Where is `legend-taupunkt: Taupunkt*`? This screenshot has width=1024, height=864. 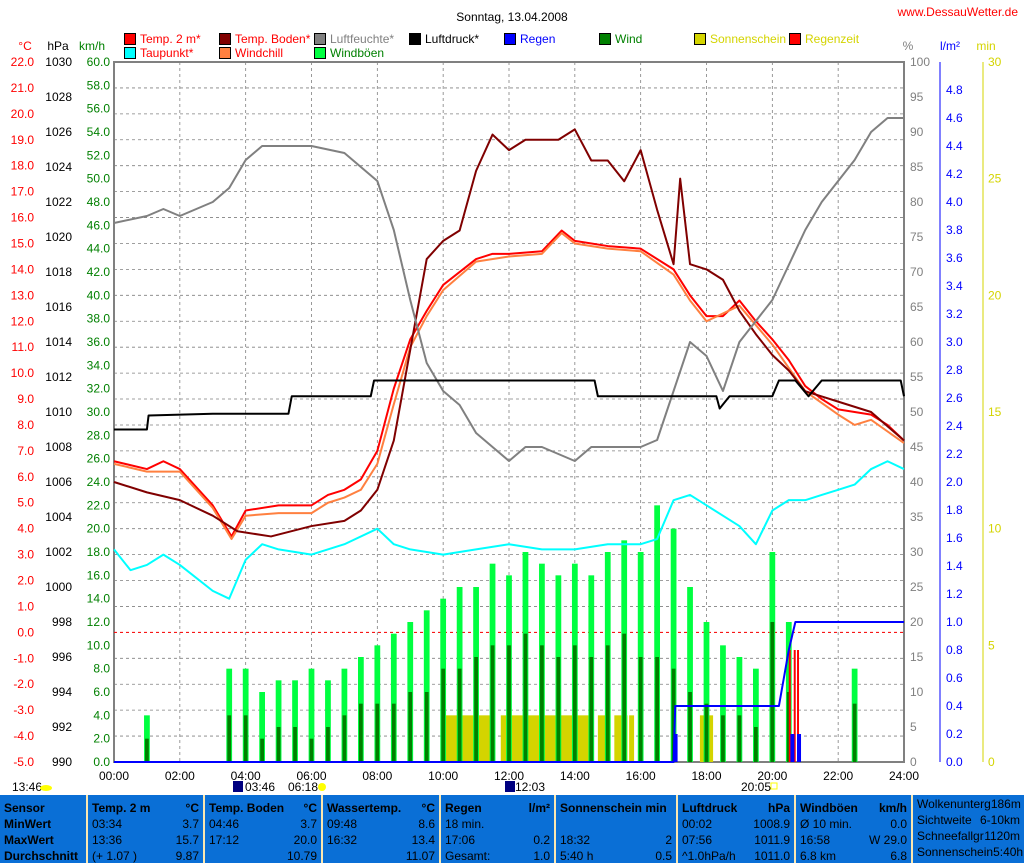 legend-taupunkt: Taupunkt* is located at coordinates (158, 53).